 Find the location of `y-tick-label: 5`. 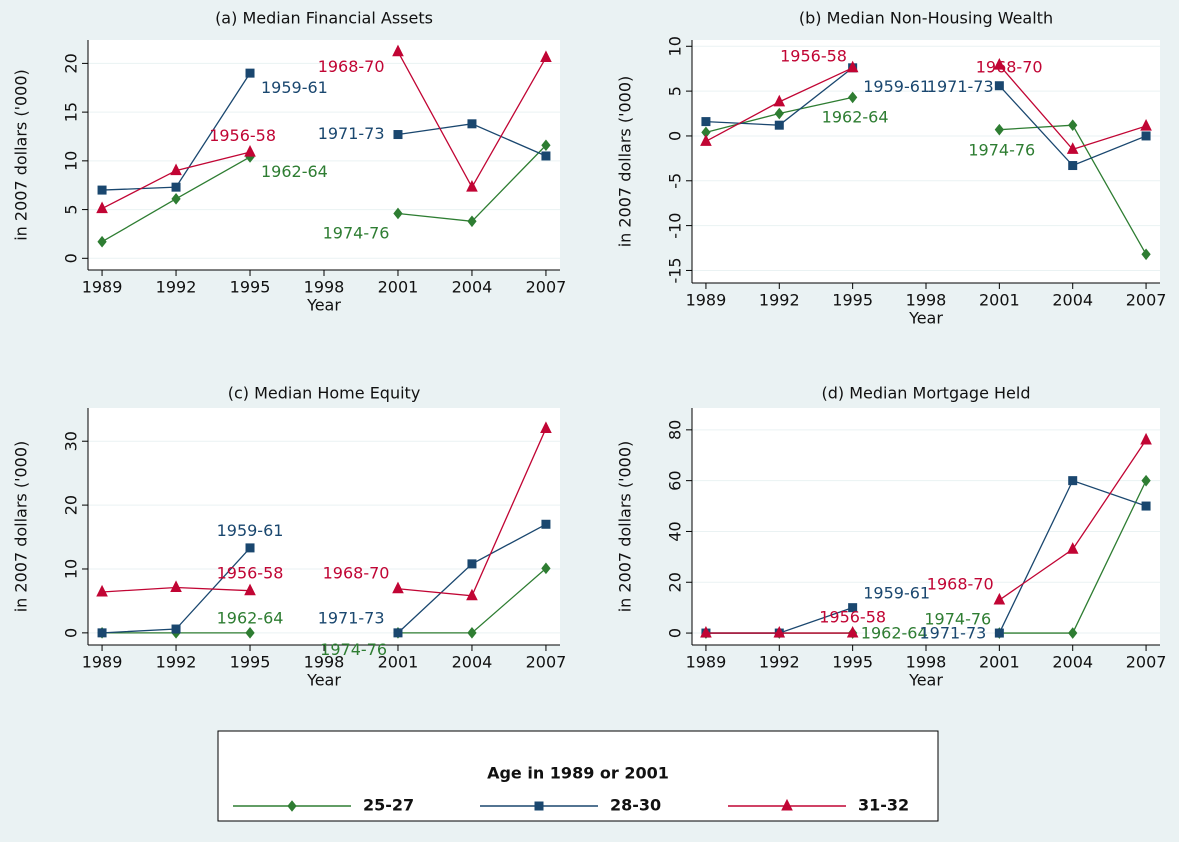

y-tick-label: 5 is located at coordinates (71, 209).